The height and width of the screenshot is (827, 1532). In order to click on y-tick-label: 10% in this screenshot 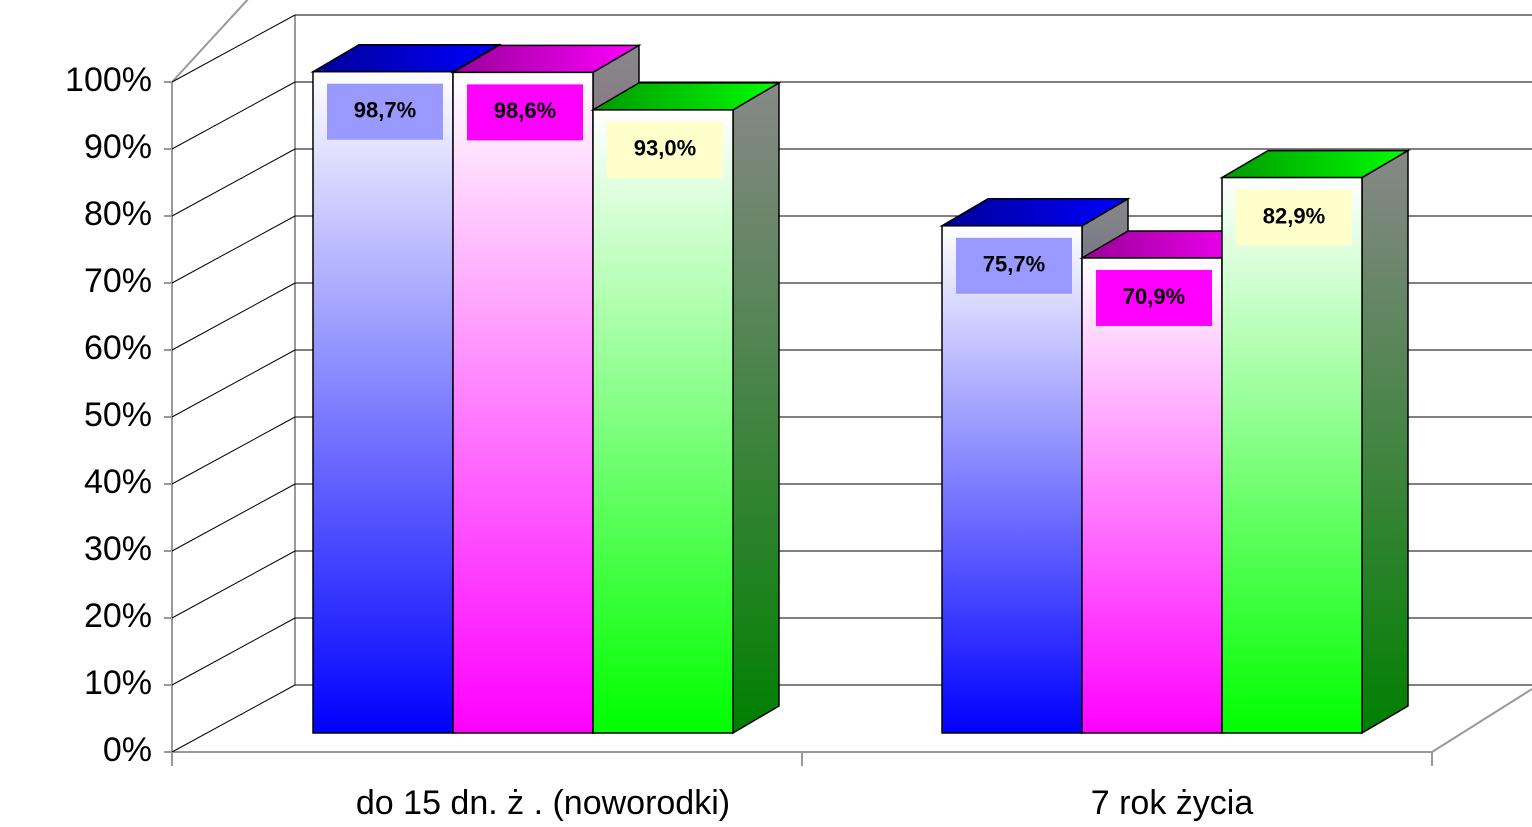, I will do `click(118, 683)`.